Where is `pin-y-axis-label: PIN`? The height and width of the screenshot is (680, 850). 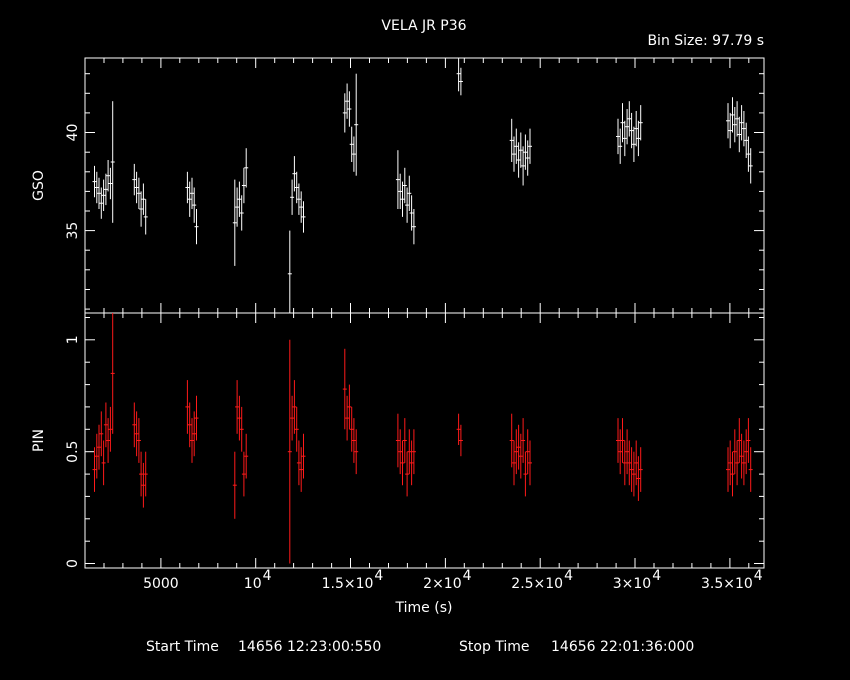 pin-y-axis-label: PIN is located at coordinates (39, 440).